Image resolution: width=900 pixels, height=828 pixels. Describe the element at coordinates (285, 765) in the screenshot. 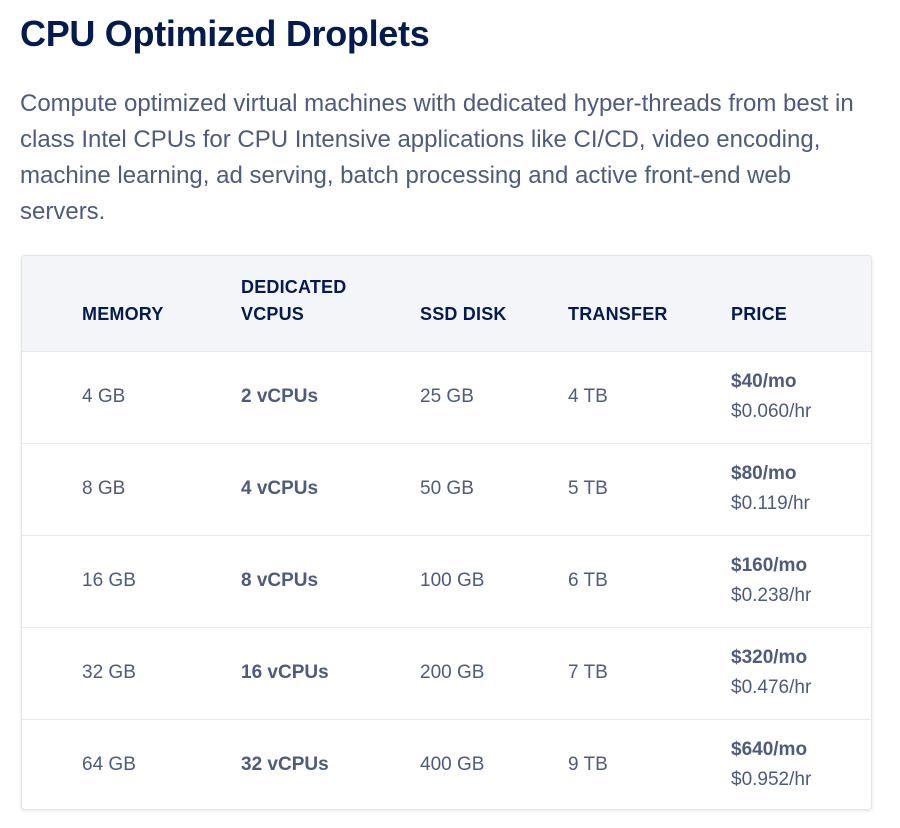

I see `vcpus-cell: 32 vCPUs` at that location.